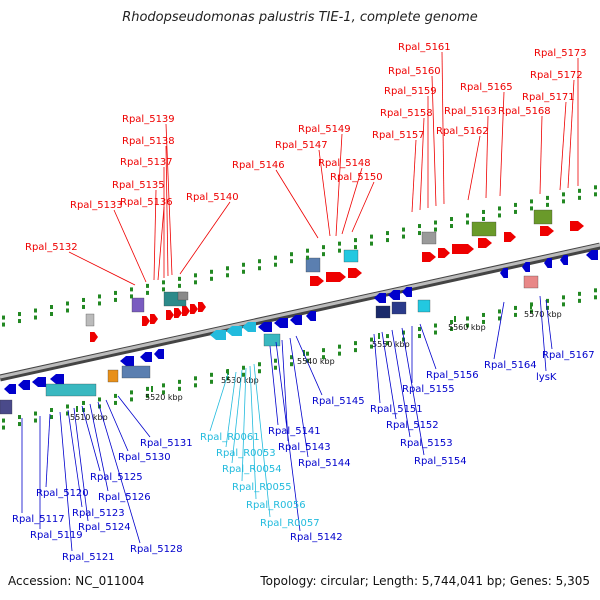  I want to click on scale-label: 5510 kbp, so click(89, 417).